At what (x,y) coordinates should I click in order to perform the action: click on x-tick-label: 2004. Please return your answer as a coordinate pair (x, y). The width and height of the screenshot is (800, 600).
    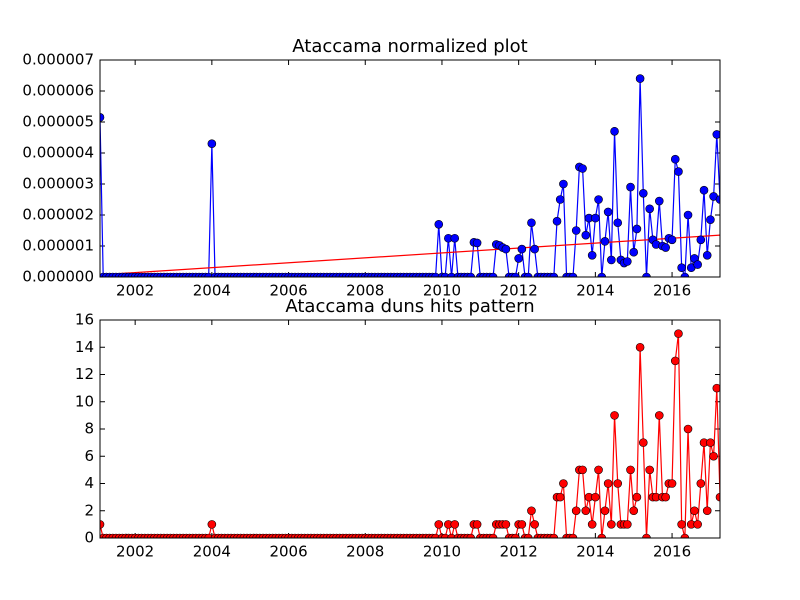
    Looking at the image, I should click on (212, 552).